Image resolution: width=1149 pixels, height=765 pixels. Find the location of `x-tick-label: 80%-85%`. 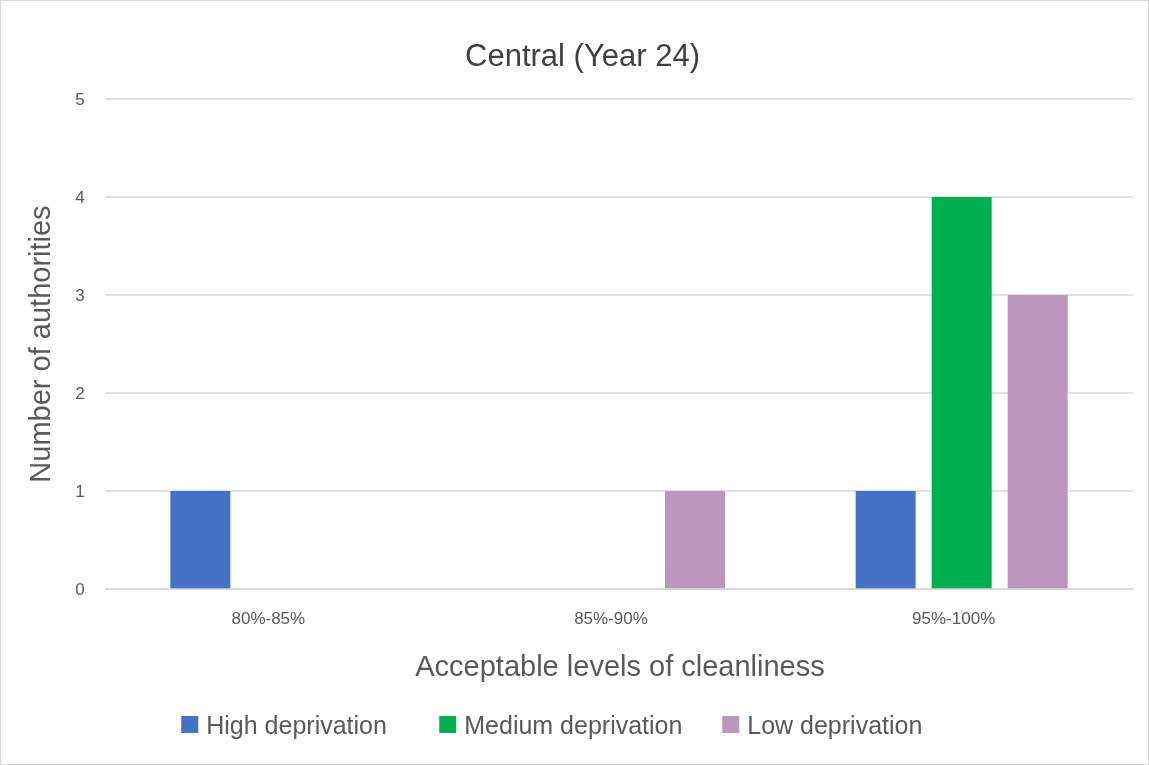

x-tick-label: 80%-85% is located at coordinates (268, 618).